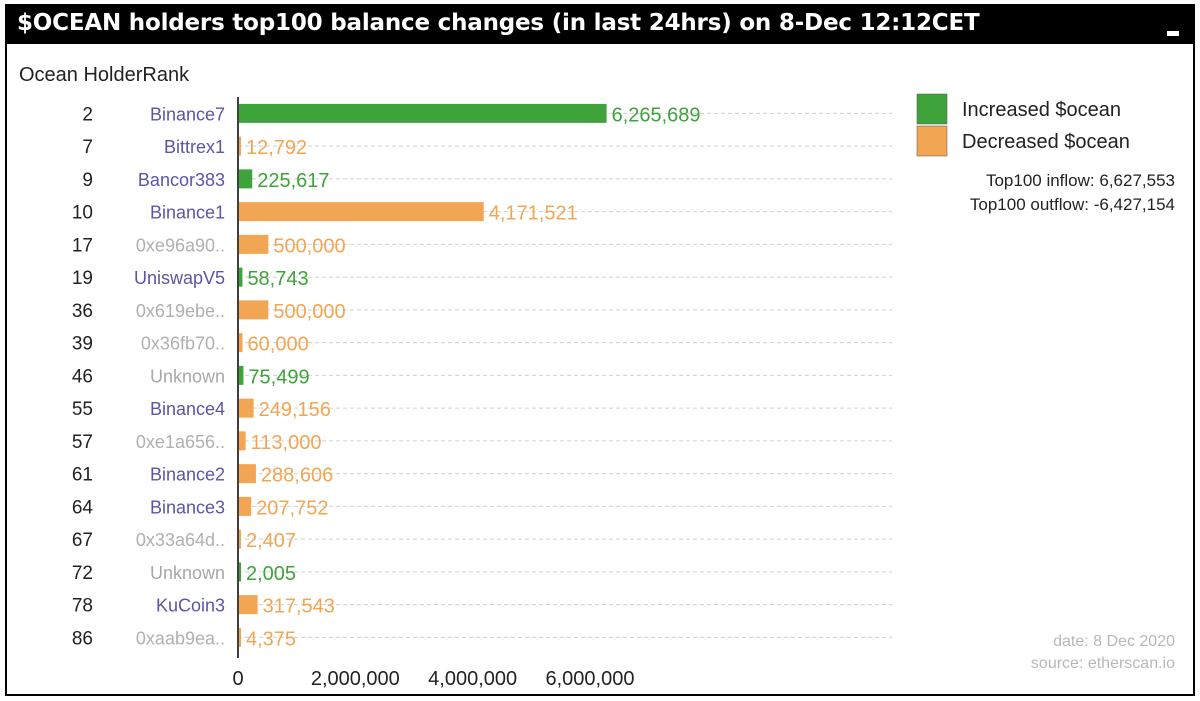  Describe the element at coordinates (180, 442) in the screenshot. I see `holder-label: 0xe1a656..` at that location.